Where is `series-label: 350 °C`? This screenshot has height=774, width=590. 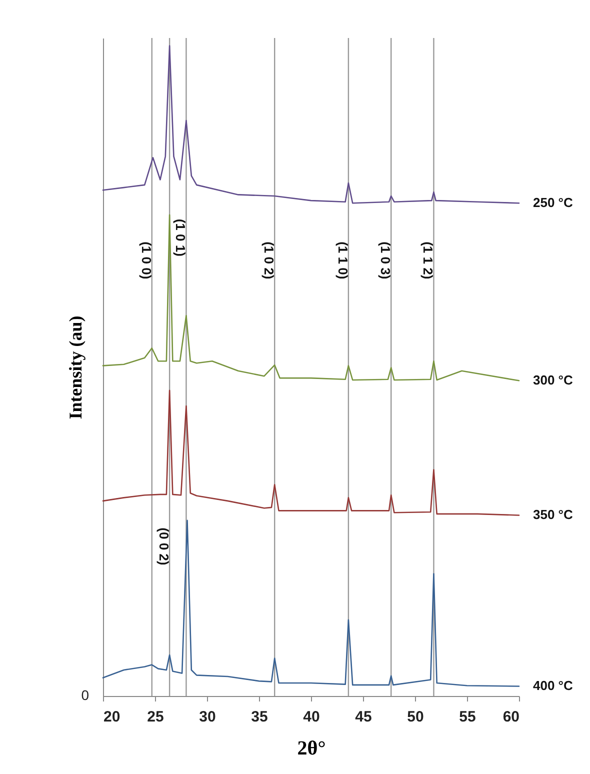 series-label: 350 °C is located at coordinates (553, 514).